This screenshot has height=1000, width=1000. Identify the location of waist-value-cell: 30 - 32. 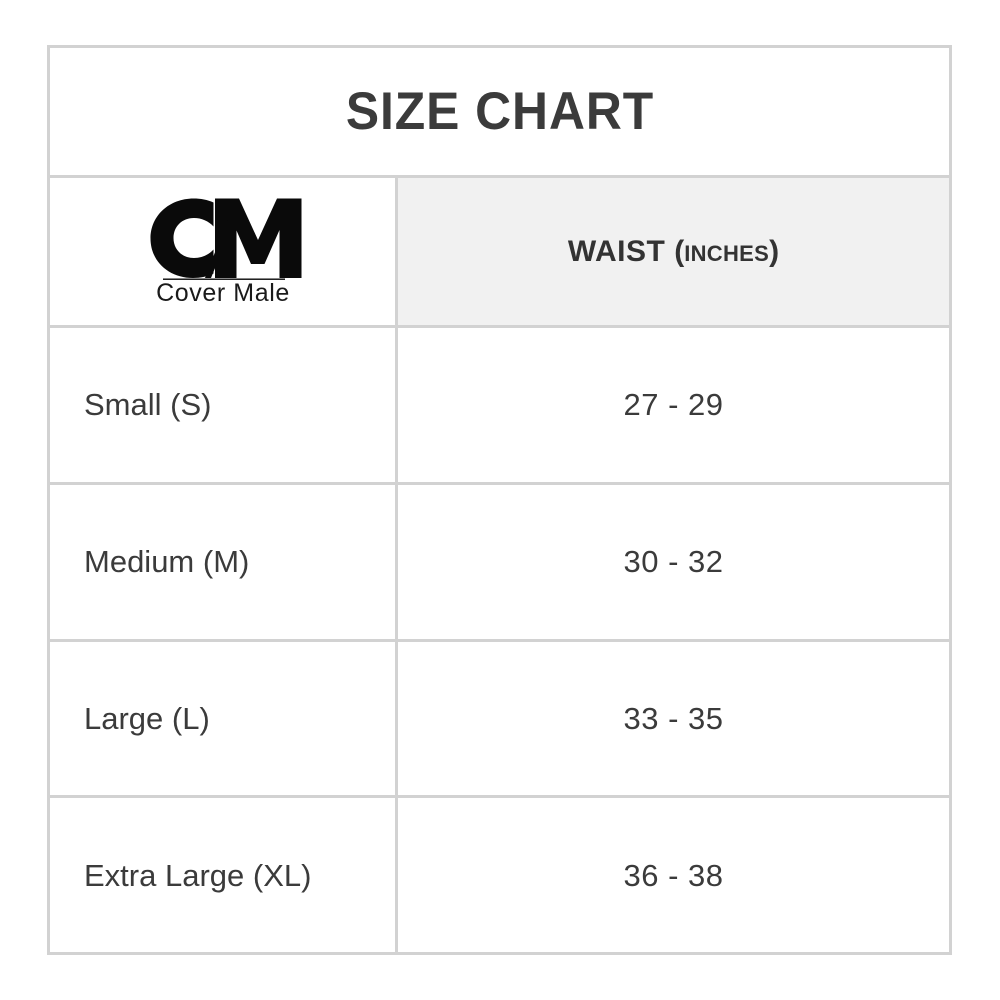
(673, 562).